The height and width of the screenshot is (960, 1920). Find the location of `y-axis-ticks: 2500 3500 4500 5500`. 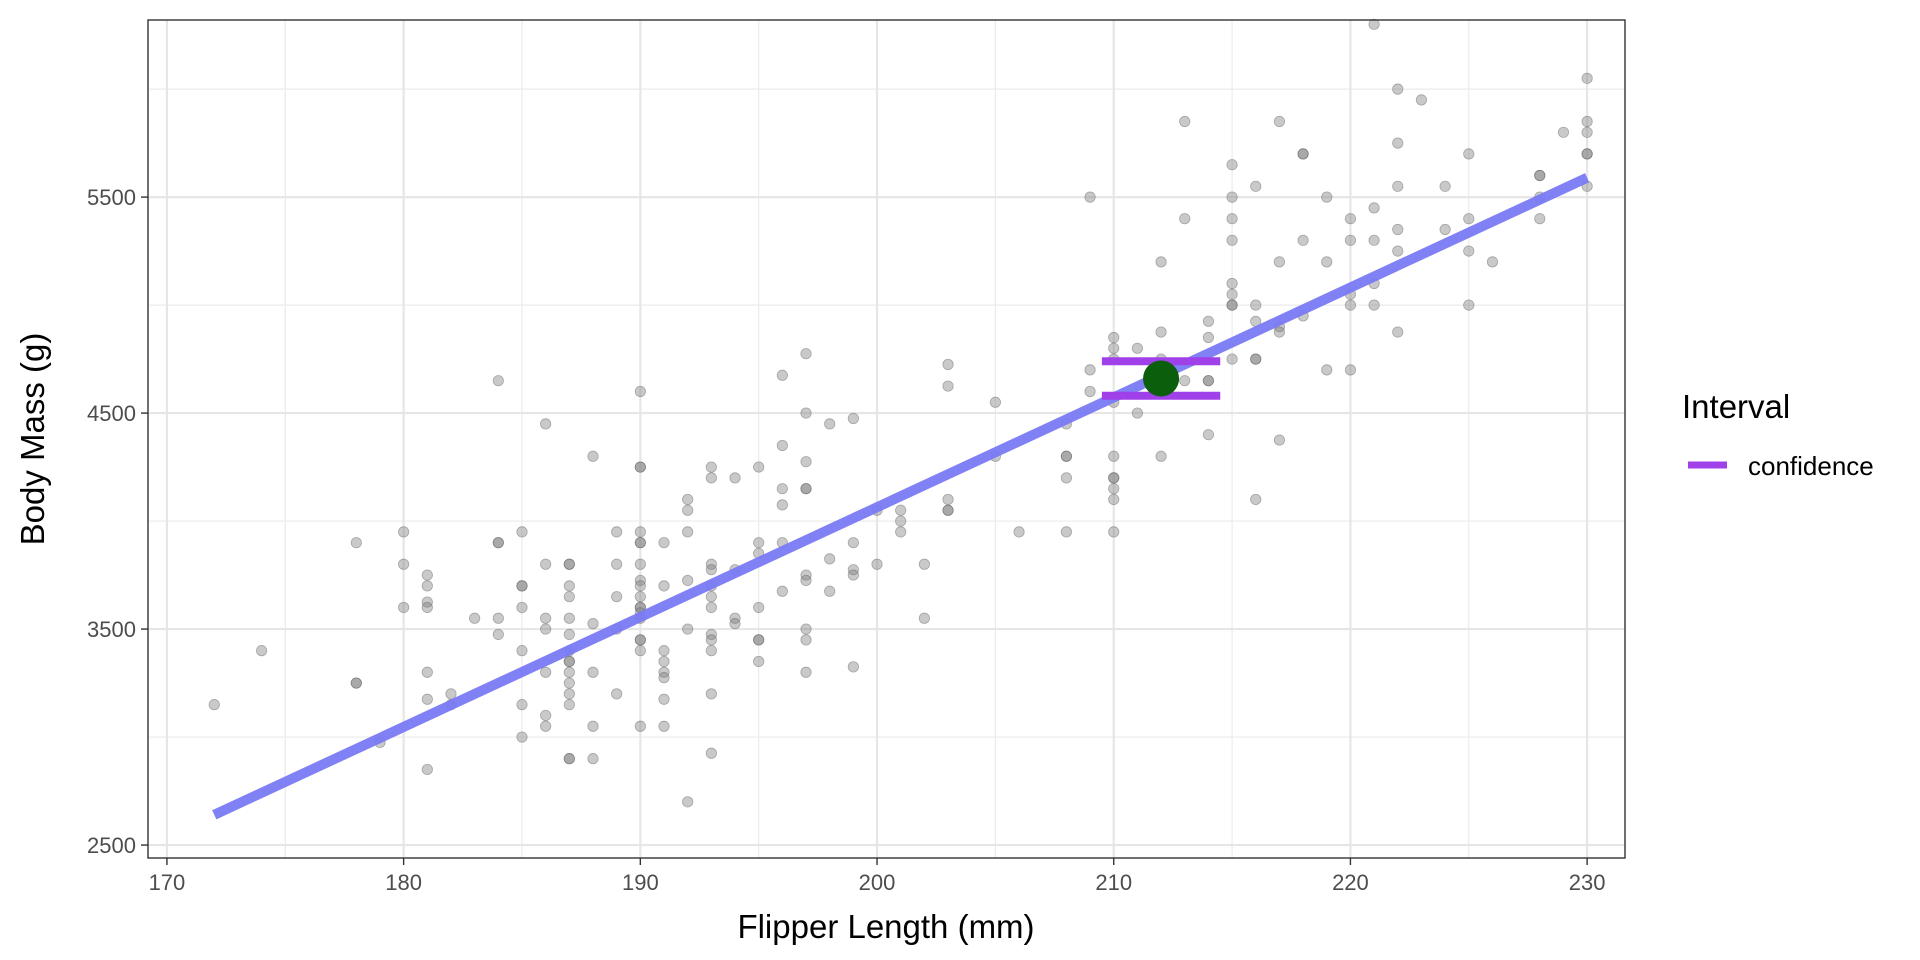

y-axis-ticks: 2500 3500 4500 5500 is located at coordinates (117, 521).